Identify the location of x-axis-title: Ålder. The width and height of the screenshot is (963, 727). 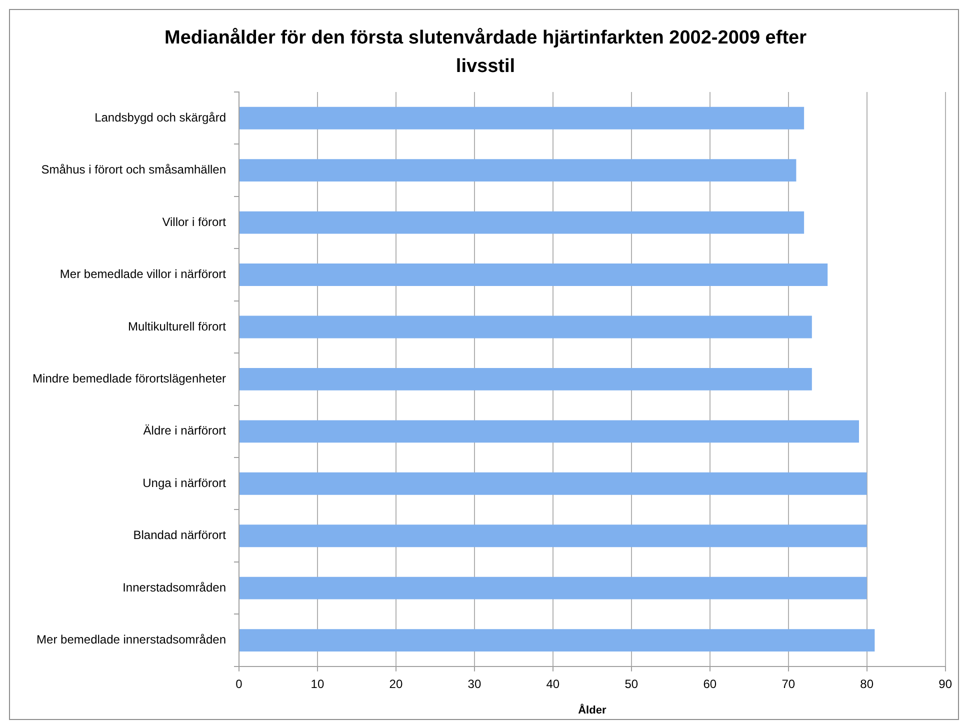
(592, 709).